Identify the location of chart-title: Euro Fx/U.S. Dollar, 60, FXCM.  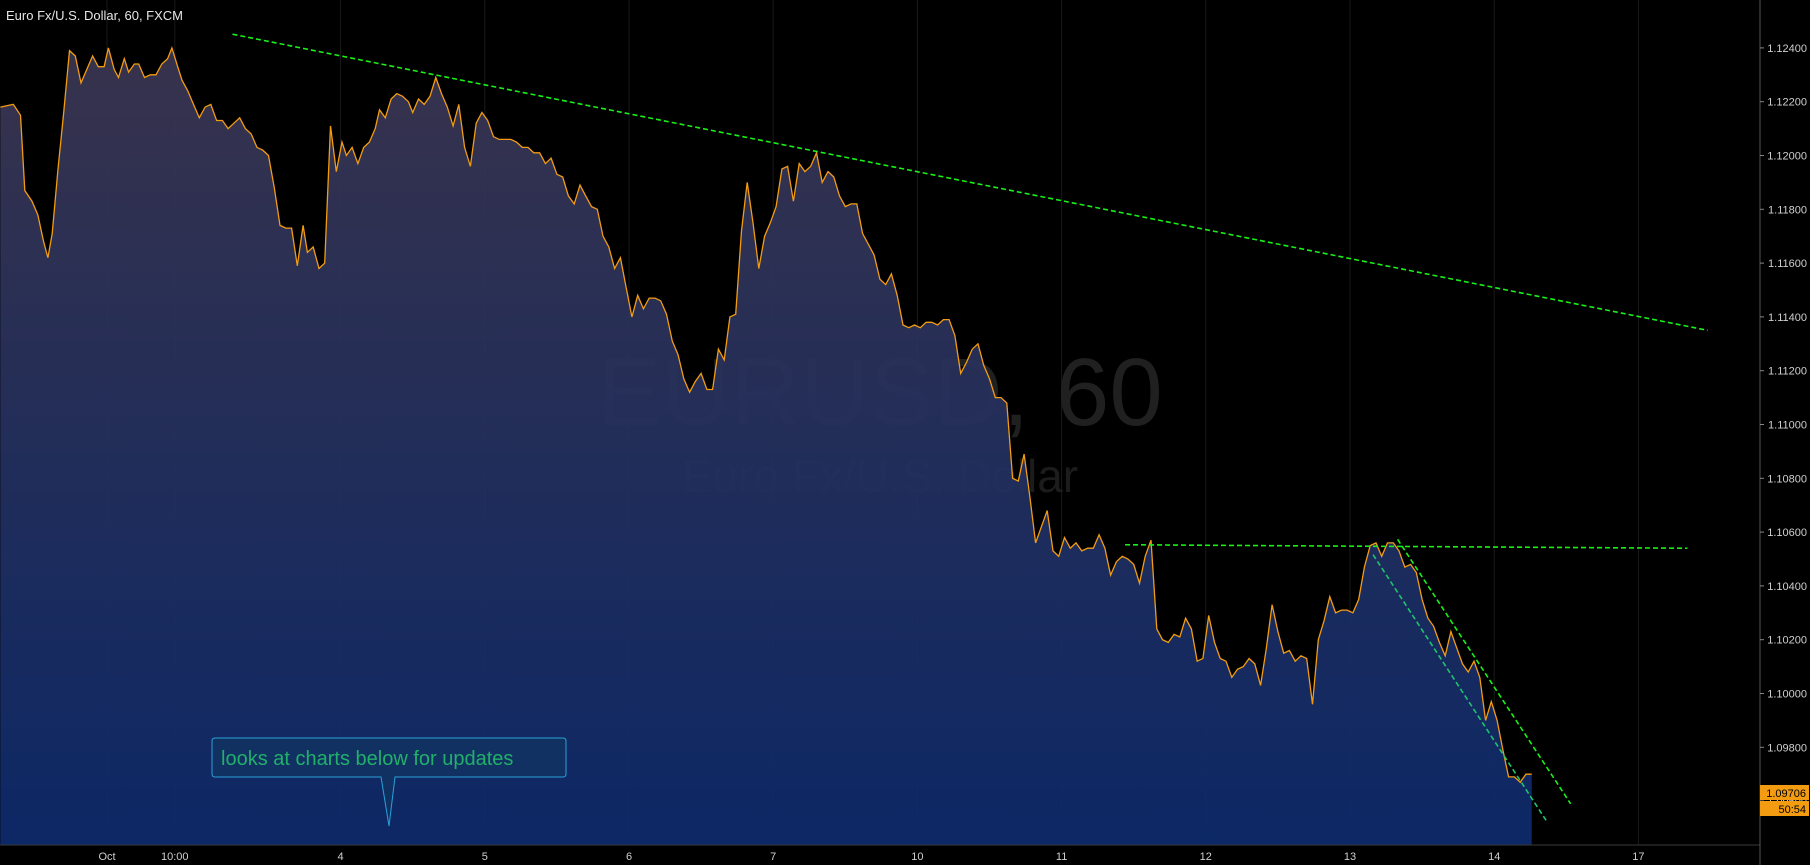
(94, 15).